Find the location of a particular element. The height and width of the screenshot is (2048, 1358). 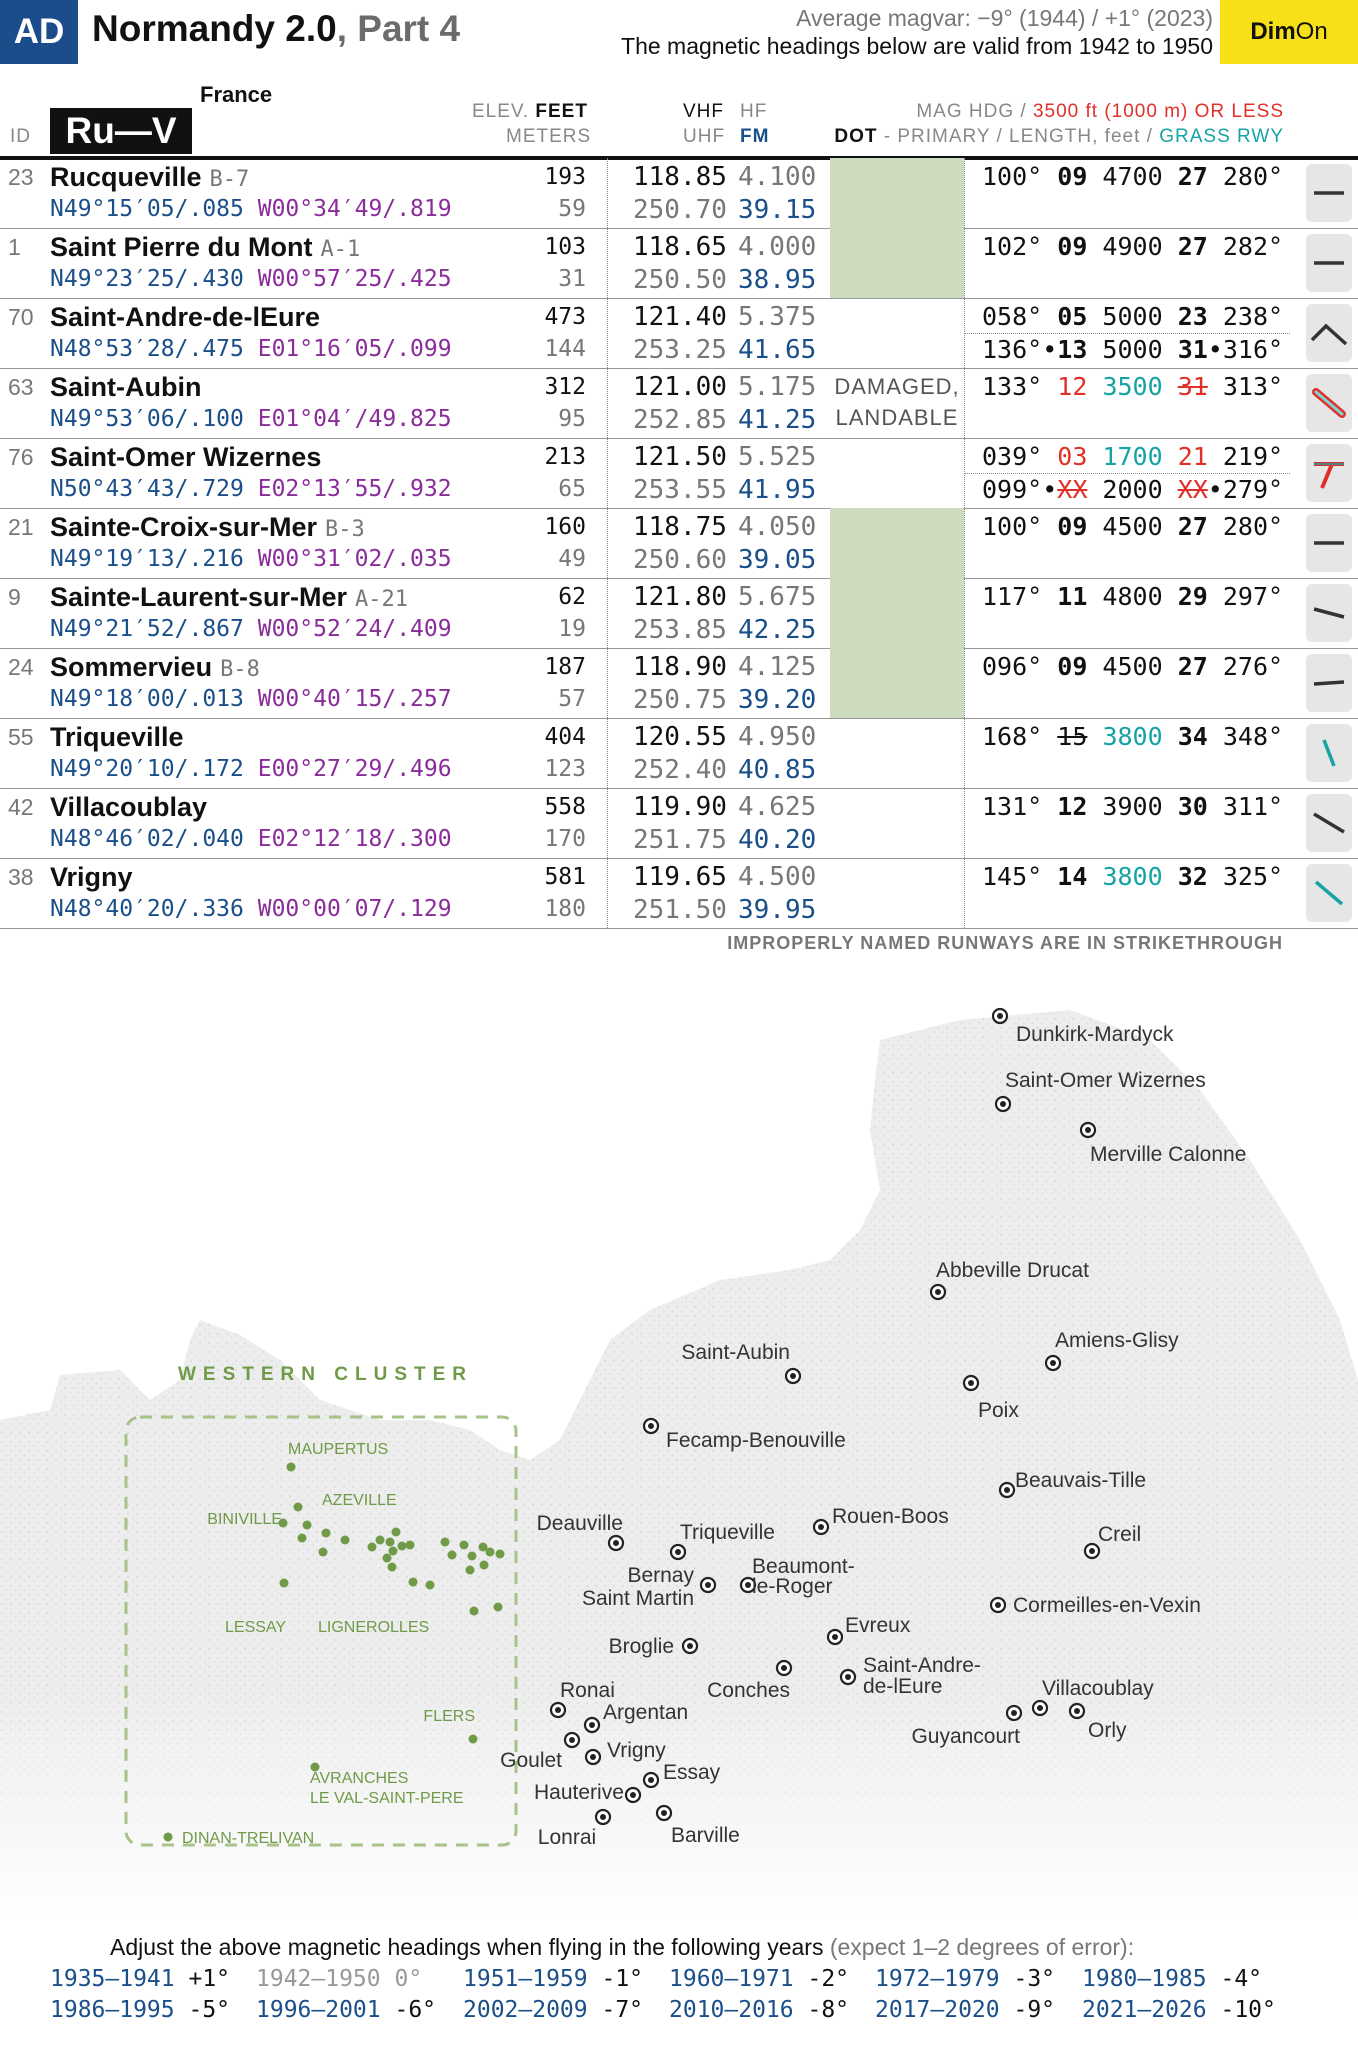

year-adjustment: 1986–1995 -5° is located at coordinates (140, 2010).